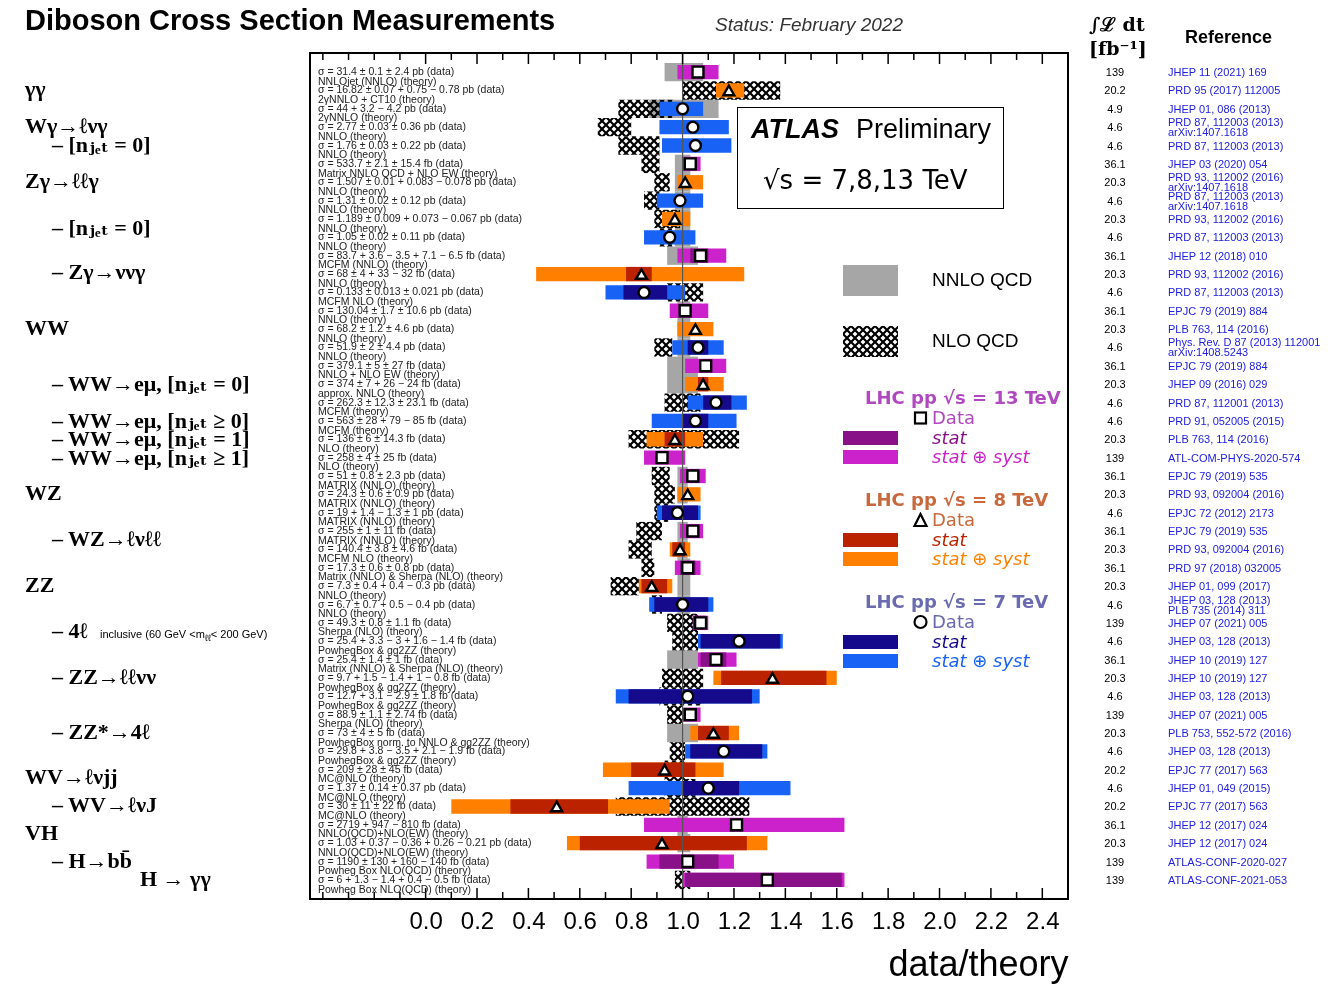  Describe the element at coordinates (982, 280) in the screenshot. I see `legend-label: NNLO QCD` at that location.